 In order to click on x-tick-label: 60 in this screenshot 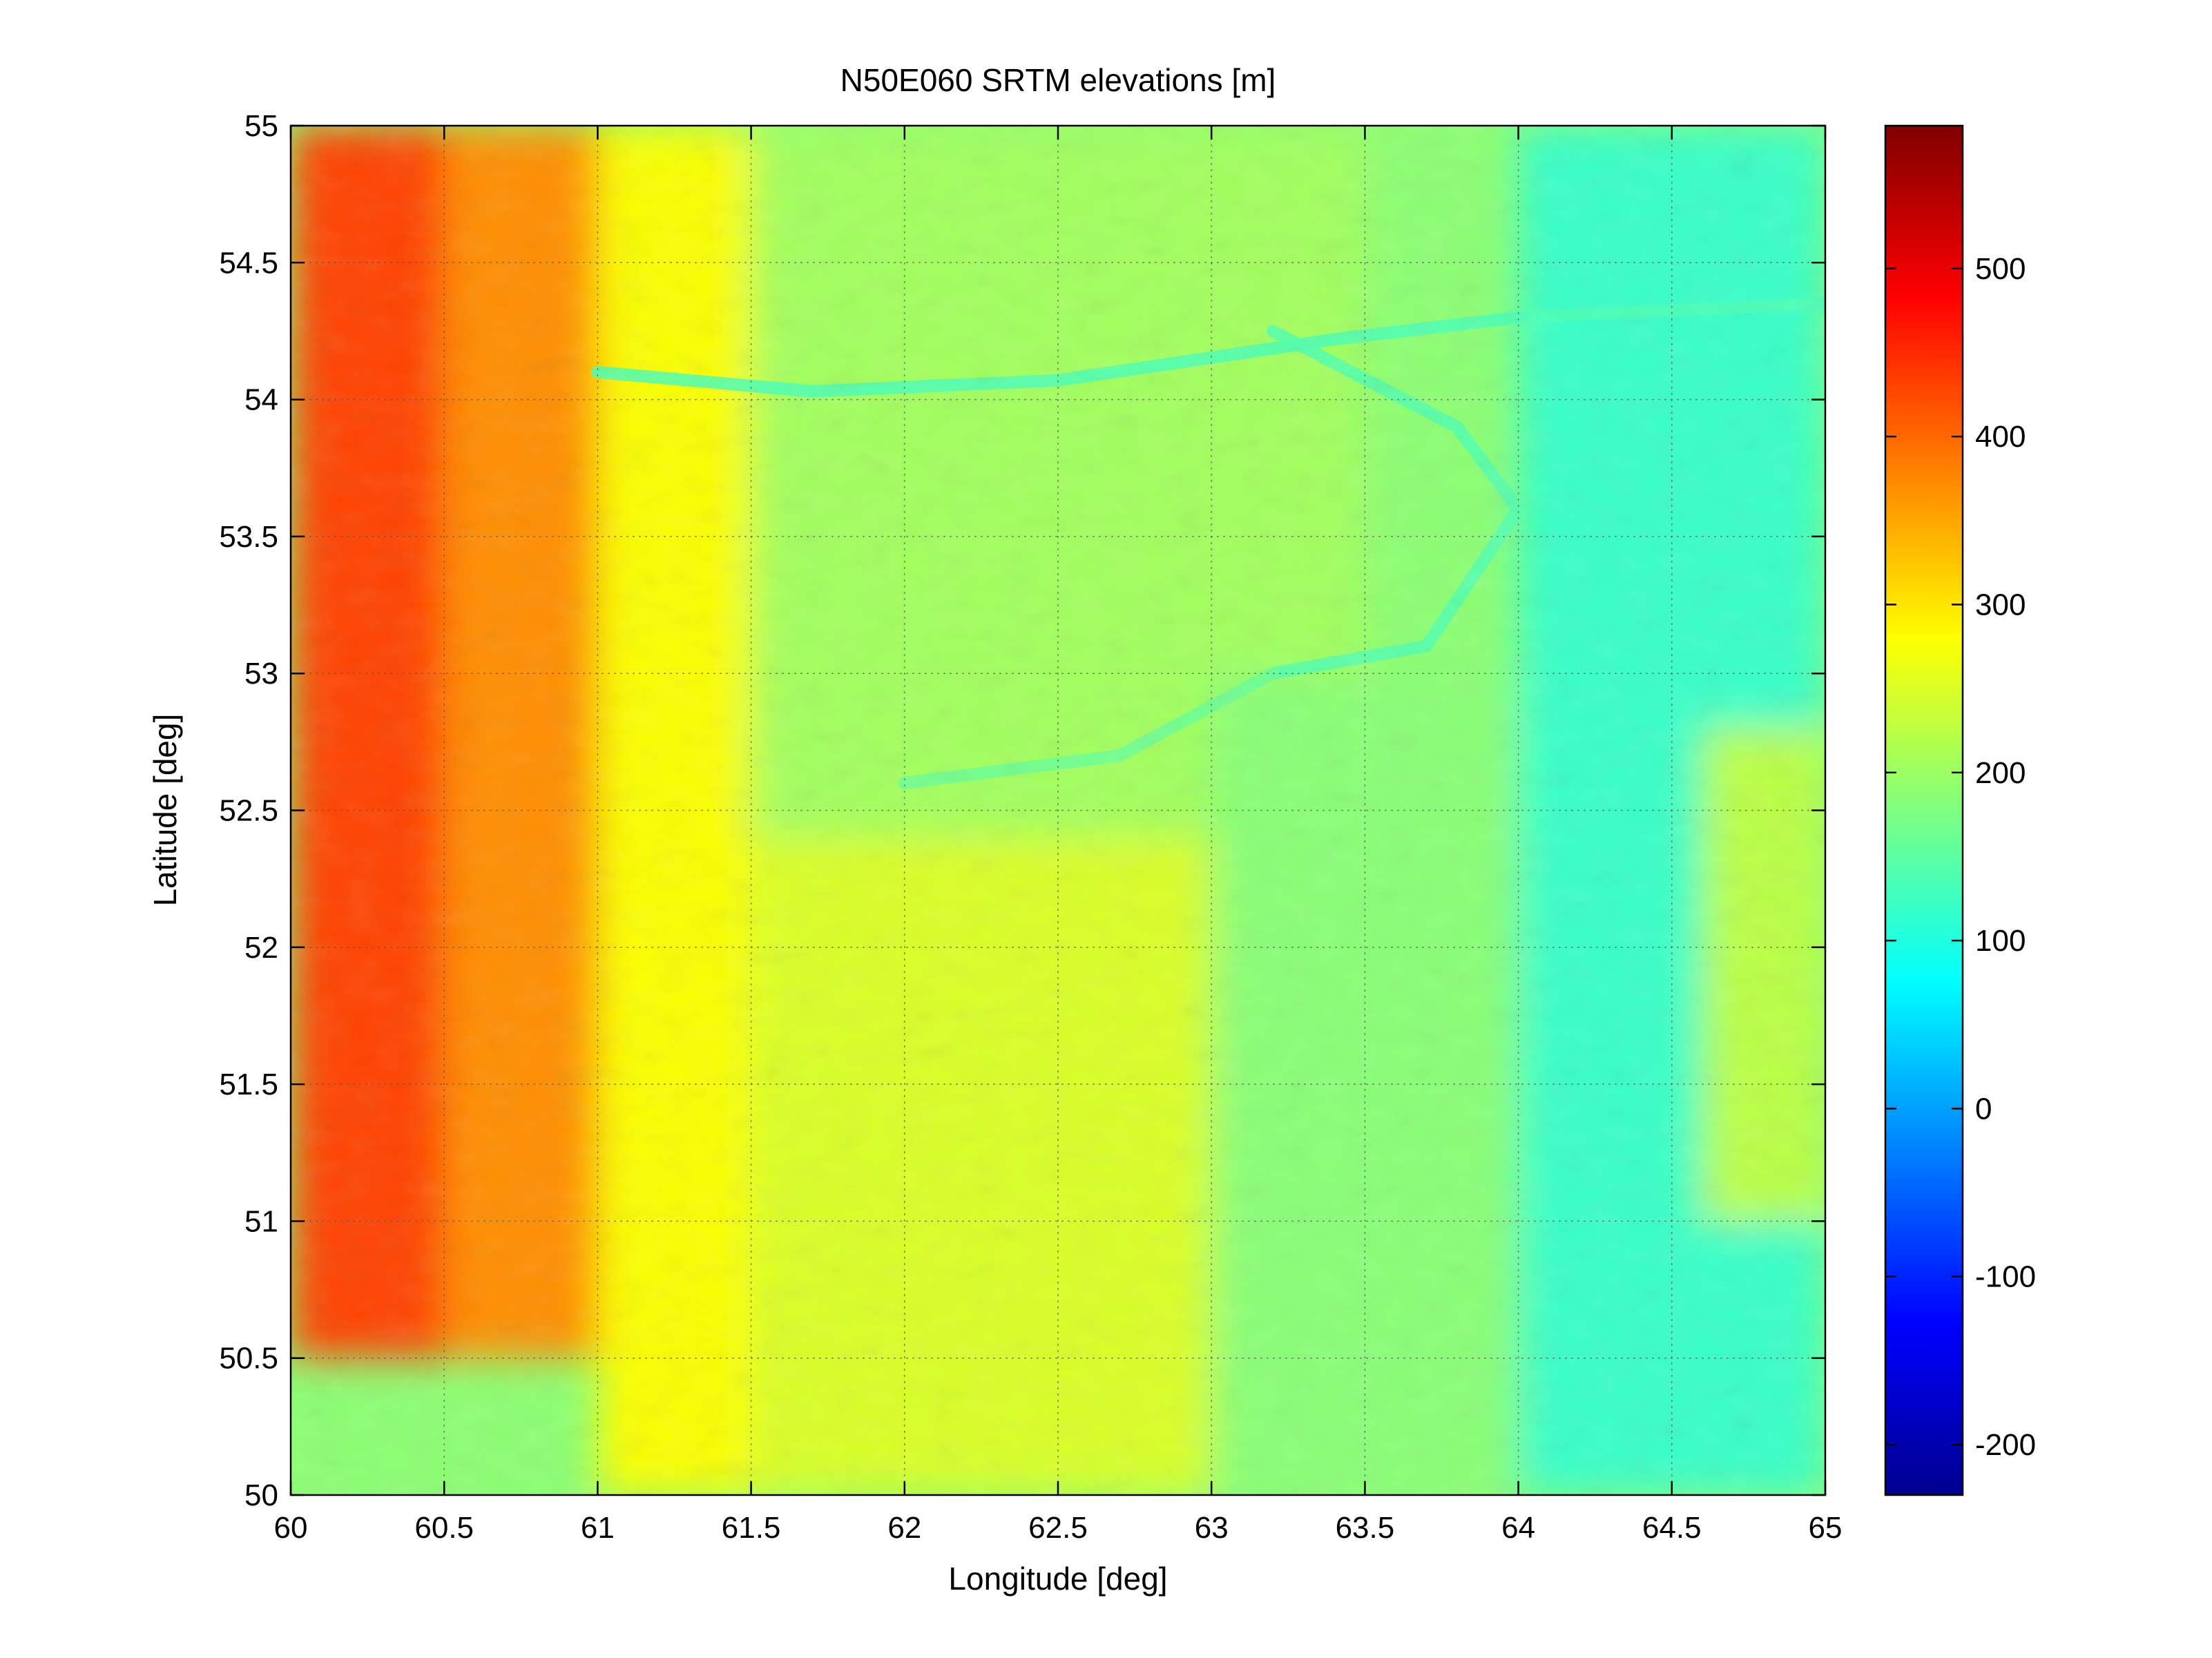, I will do `click(291, 1528)`.